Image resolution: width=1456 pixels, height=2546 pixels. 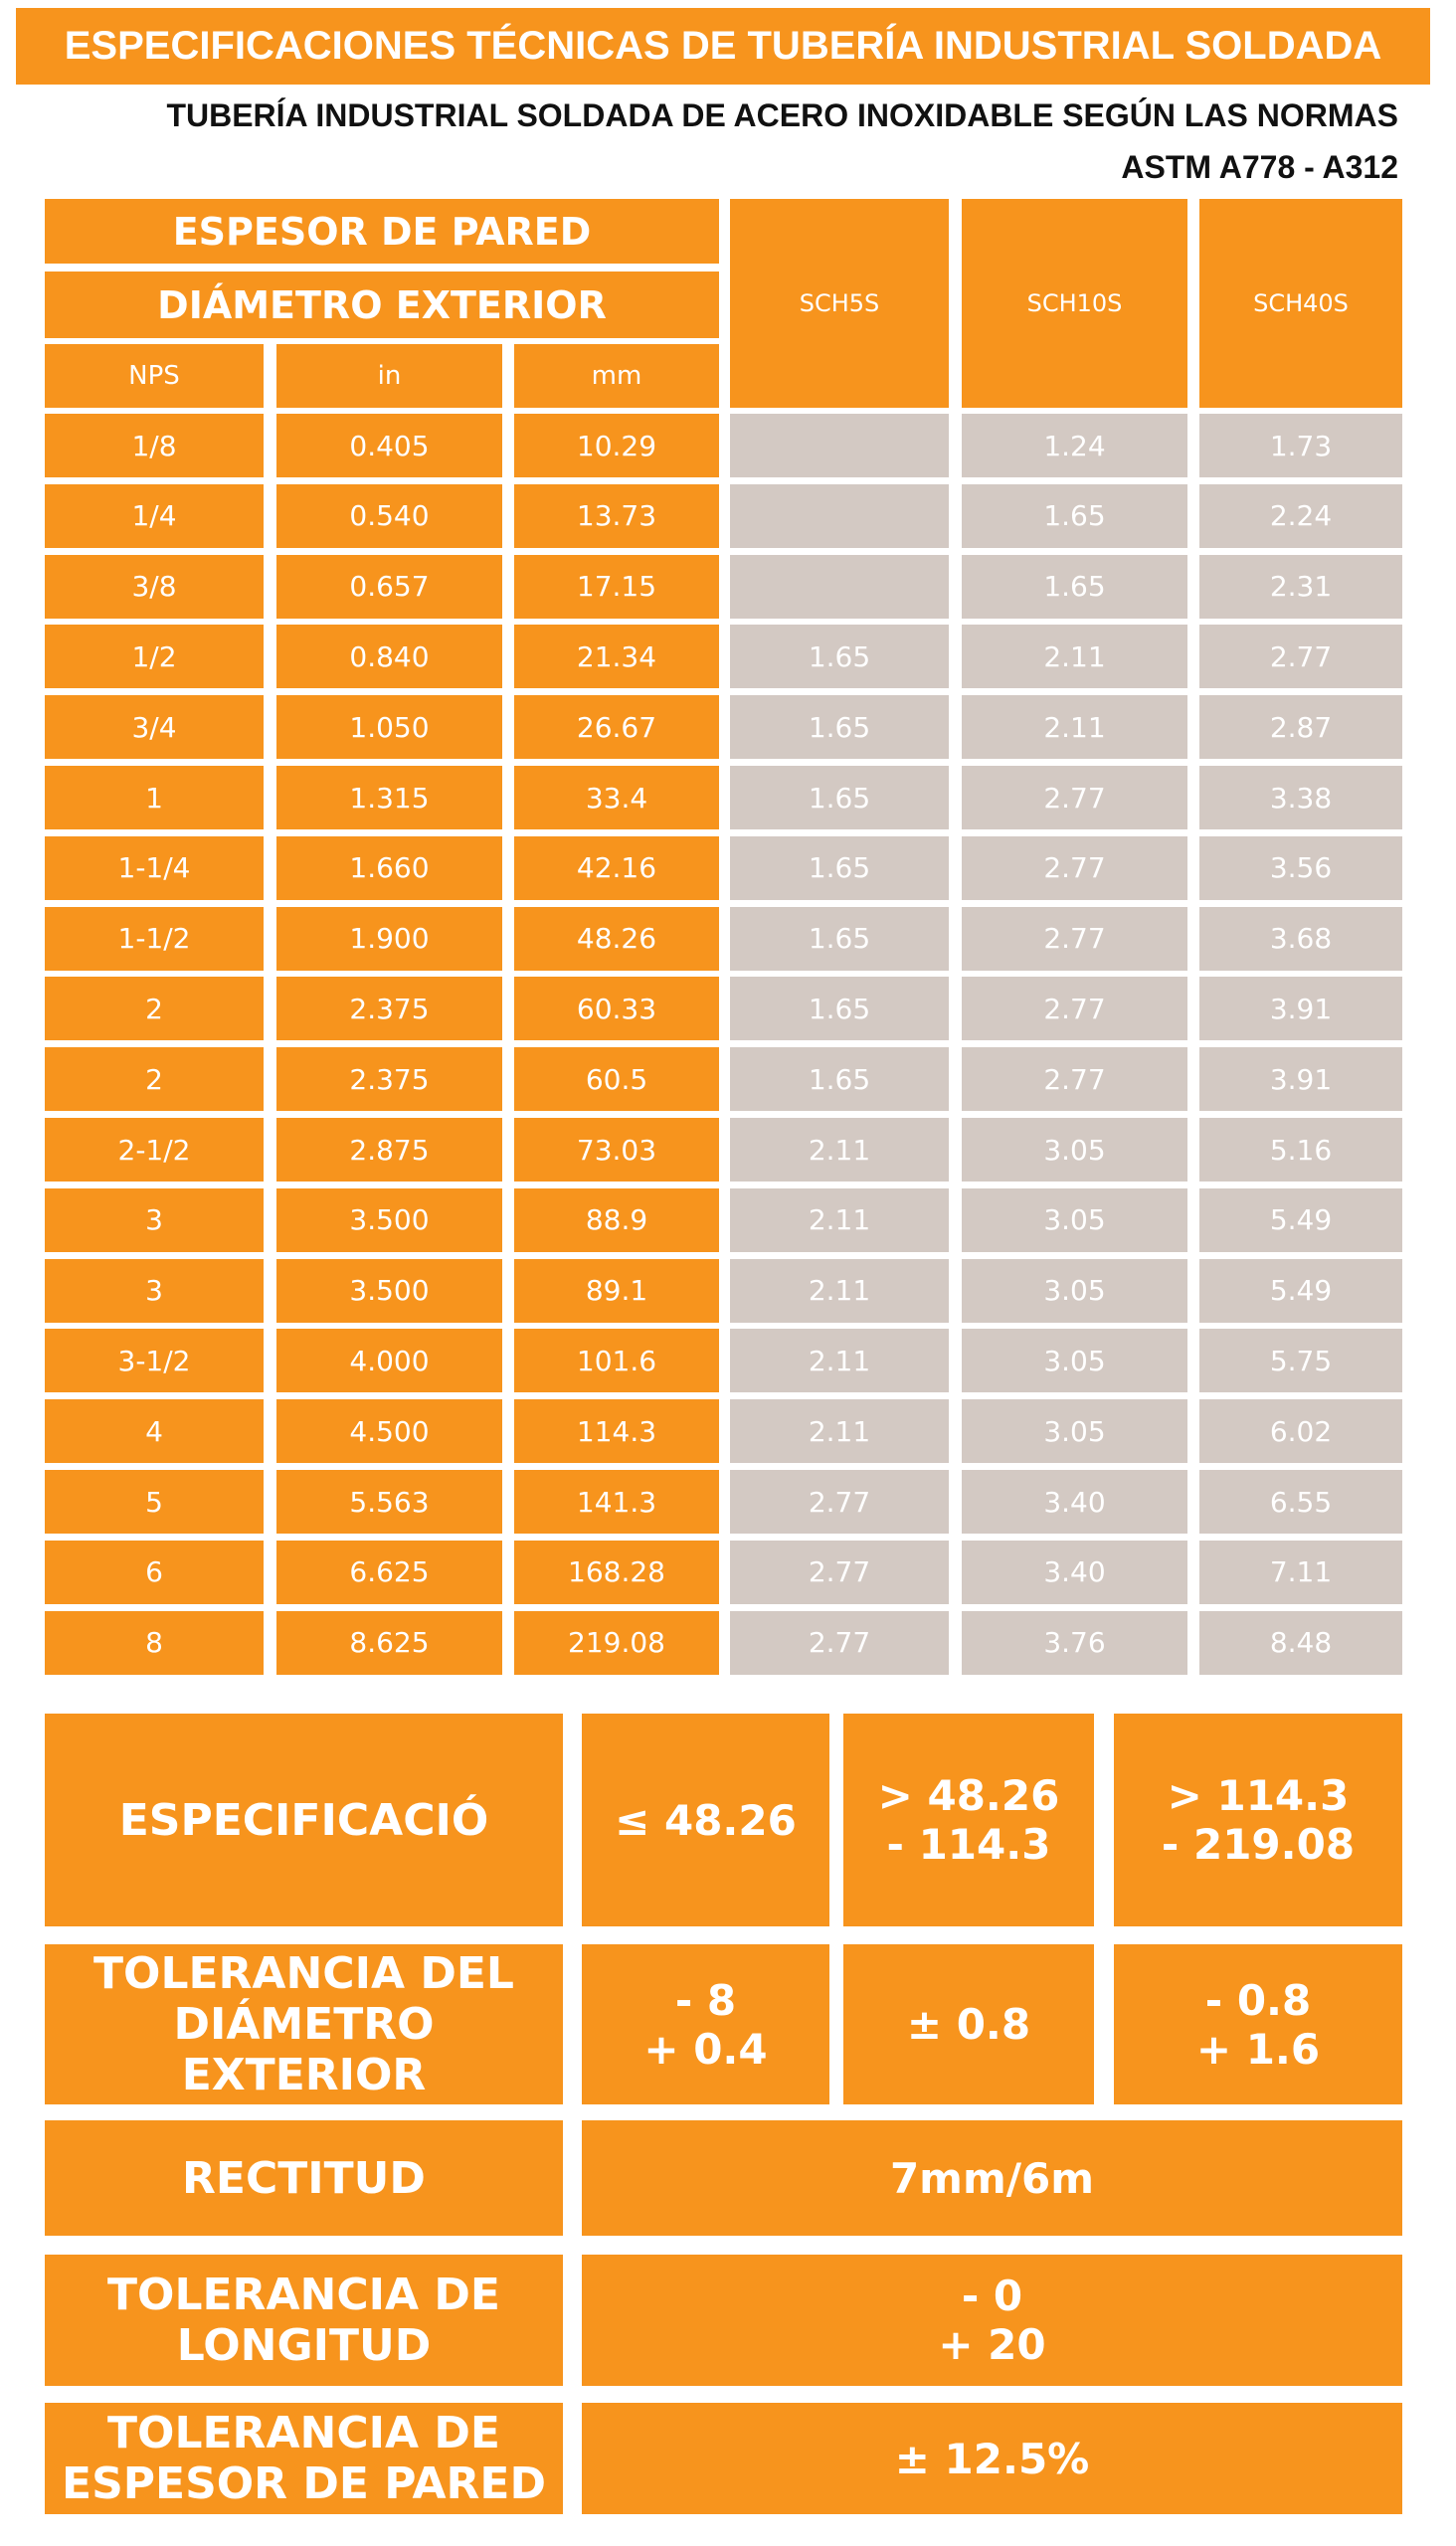 I want to click on table-cell: 2.375, so click(x=389, y=1009).